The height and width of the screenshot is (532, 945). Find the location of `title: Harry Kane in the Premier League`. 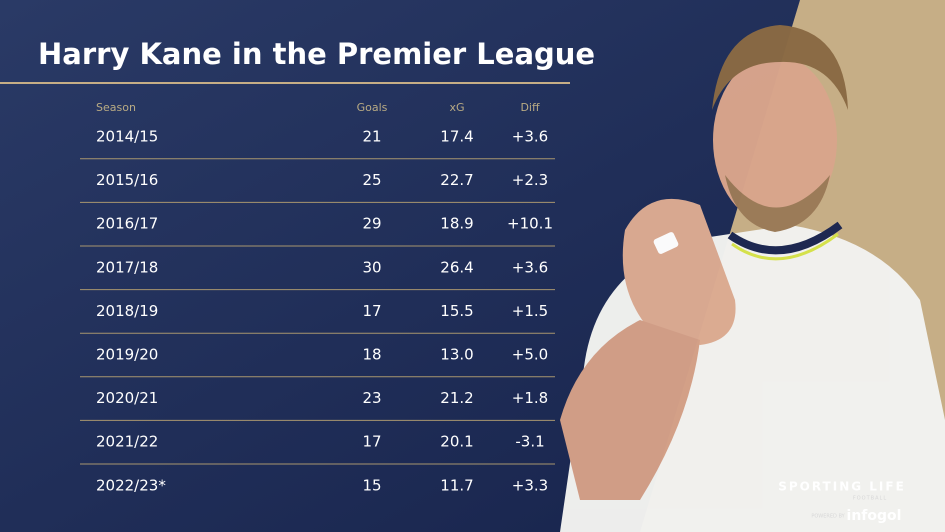

title: Harry Kane in the Premier League is located at coordinates (316, 54).